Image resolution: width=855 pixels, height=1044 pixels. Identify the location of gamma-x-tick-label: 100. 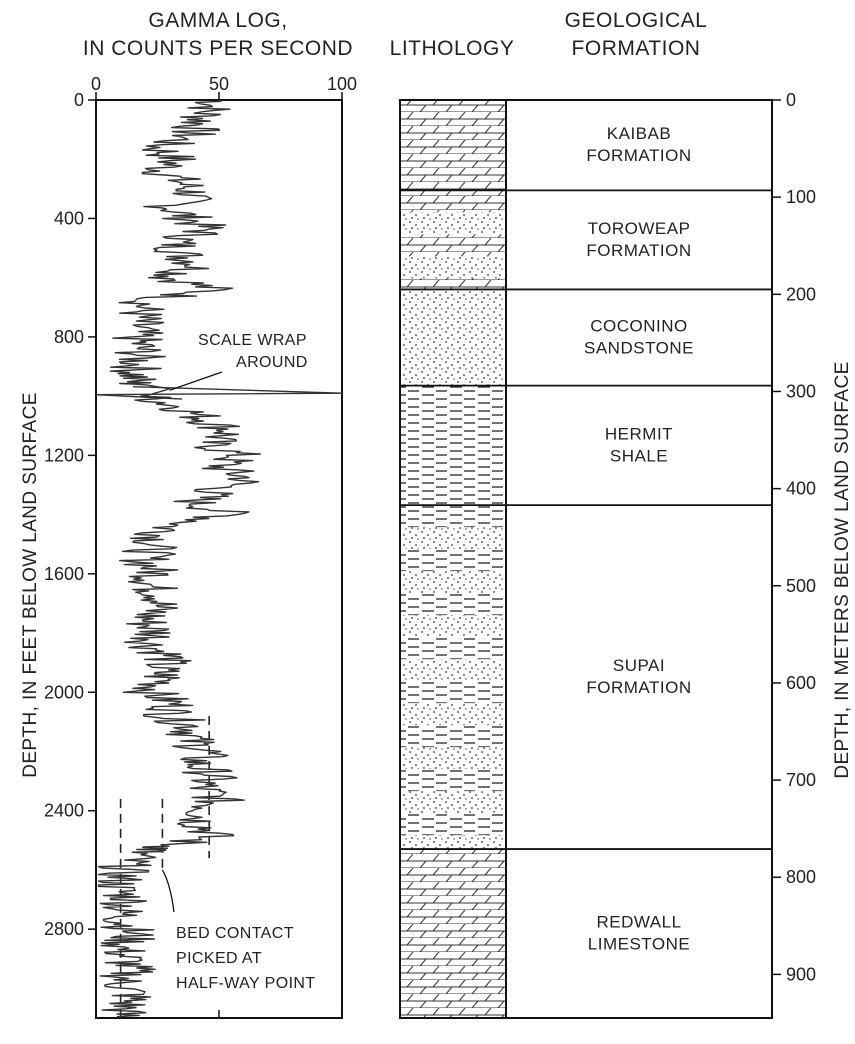
(342, 84).